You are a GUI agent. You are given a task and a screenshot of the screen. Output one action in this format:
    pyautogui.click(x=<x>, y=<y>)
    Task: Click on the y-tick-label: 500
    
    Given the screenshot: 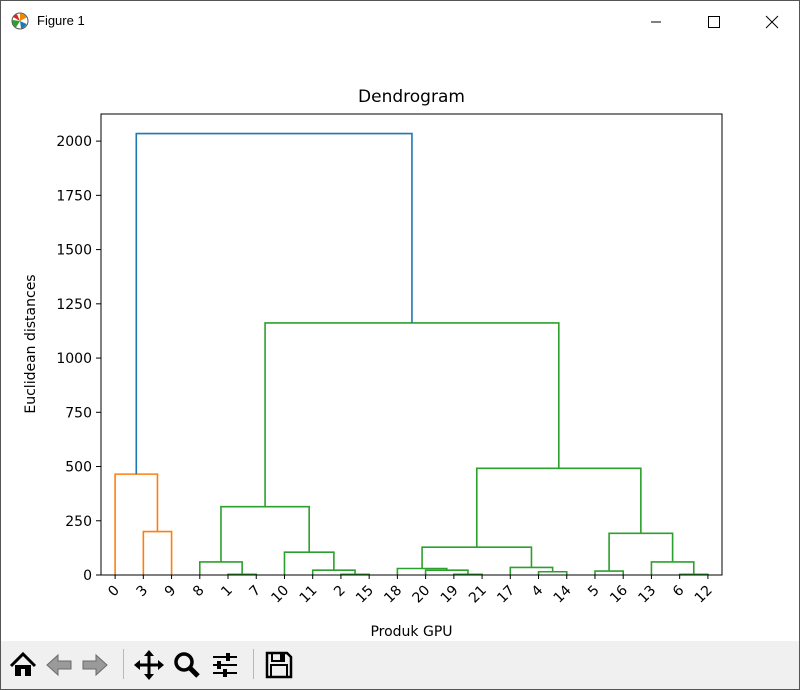 What is the action you would take?
    pyautogui.click(x=78, y=468)
    